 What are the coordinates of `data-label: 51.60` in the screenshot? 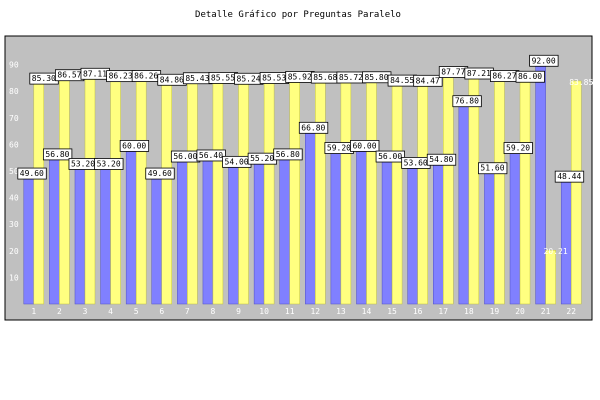 It's located at (493, 168).